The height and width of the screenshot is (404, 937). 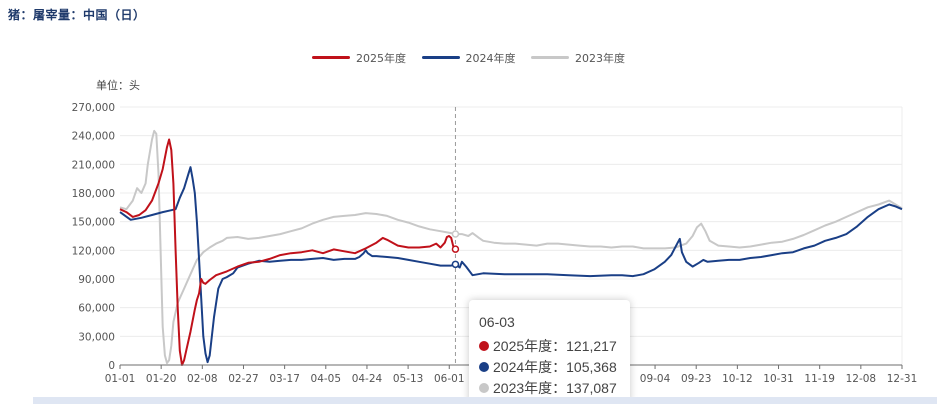 I want to click on legend-label-2023: 2023年度, so click(x=600, y=58).